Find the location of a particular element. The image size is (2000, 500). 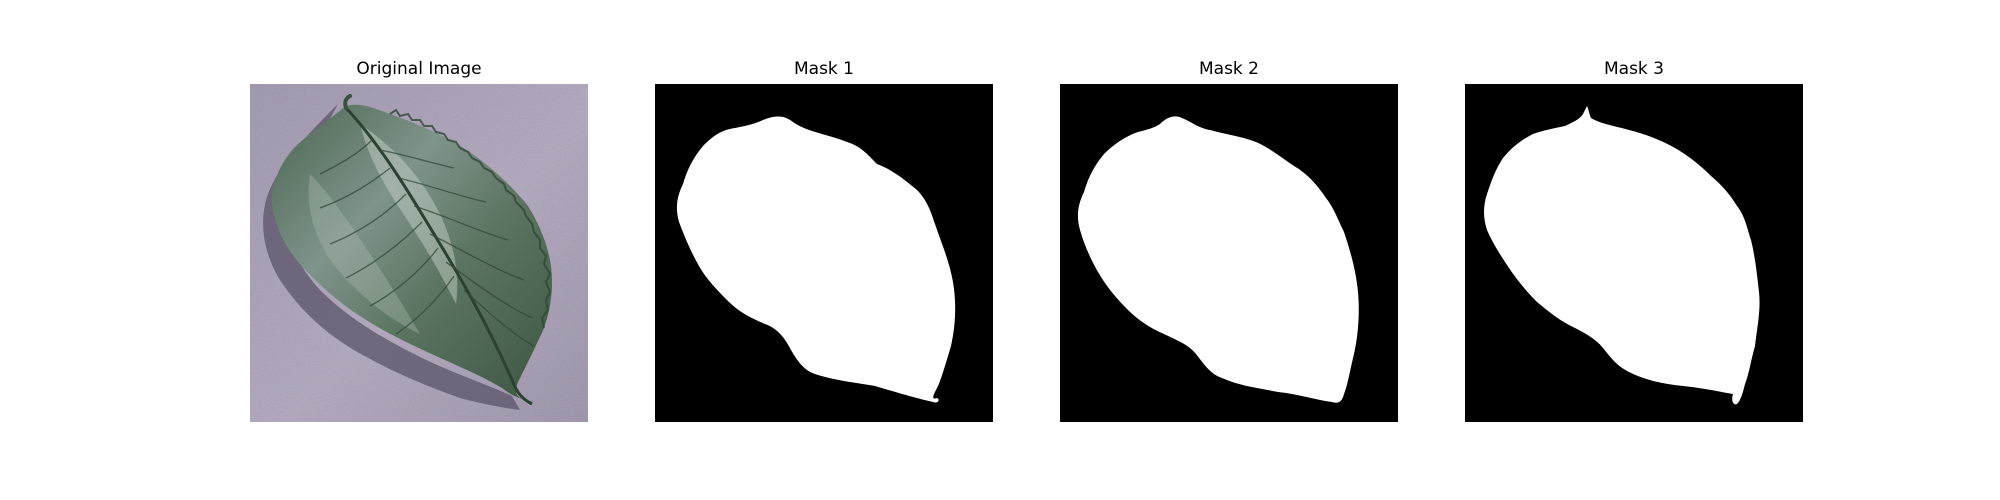

leaf-midrib is located at coordinates (438, 256).